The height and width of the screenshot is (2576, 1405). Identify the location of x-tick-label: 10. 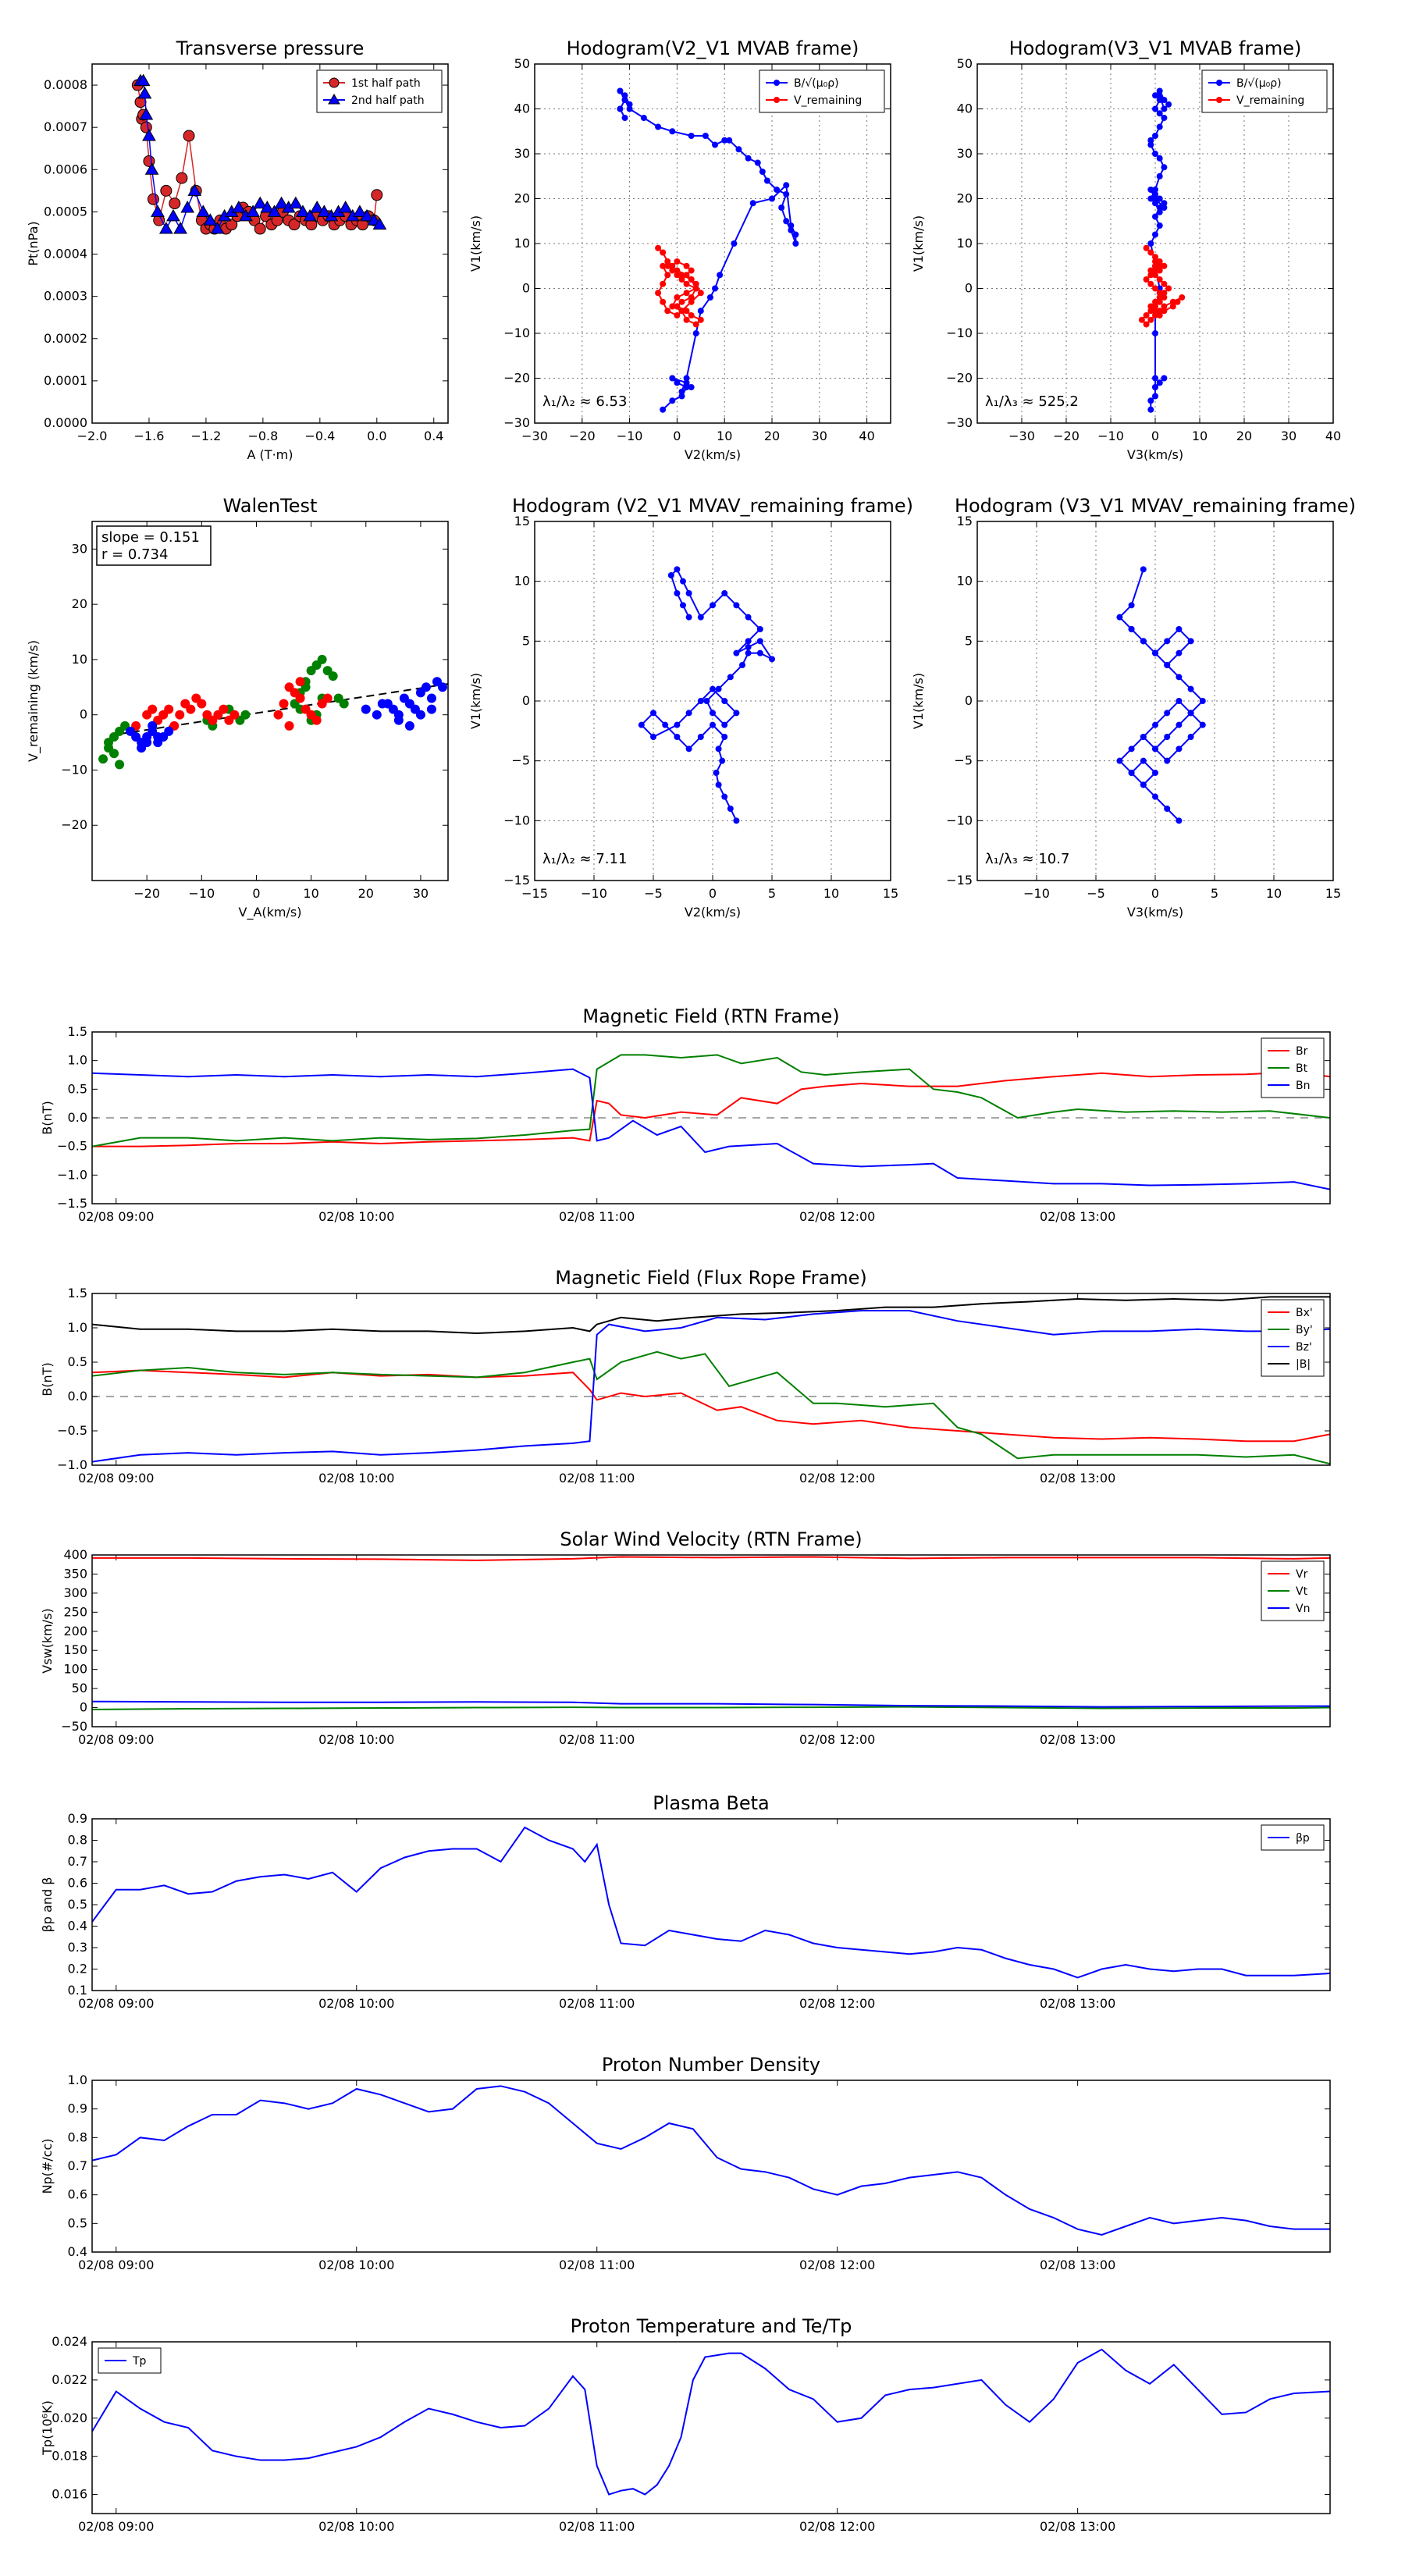
(1274, 893).